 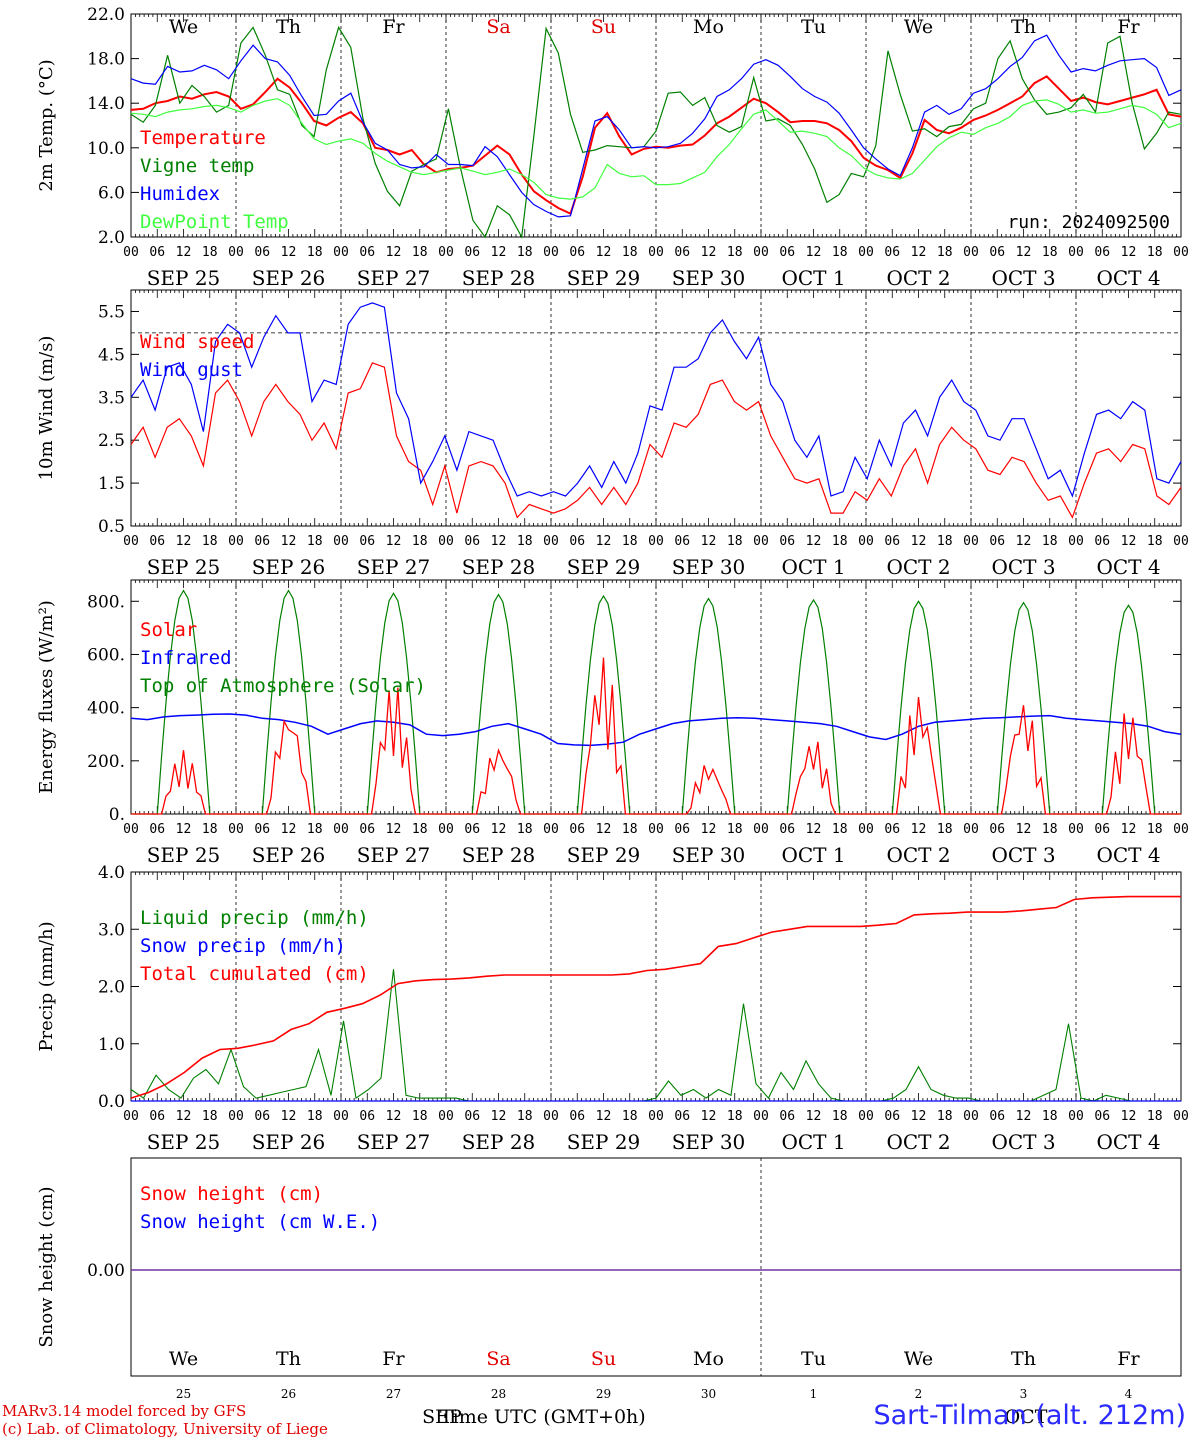 I want to click on series-line-humidex, so click(x=656, y=126).